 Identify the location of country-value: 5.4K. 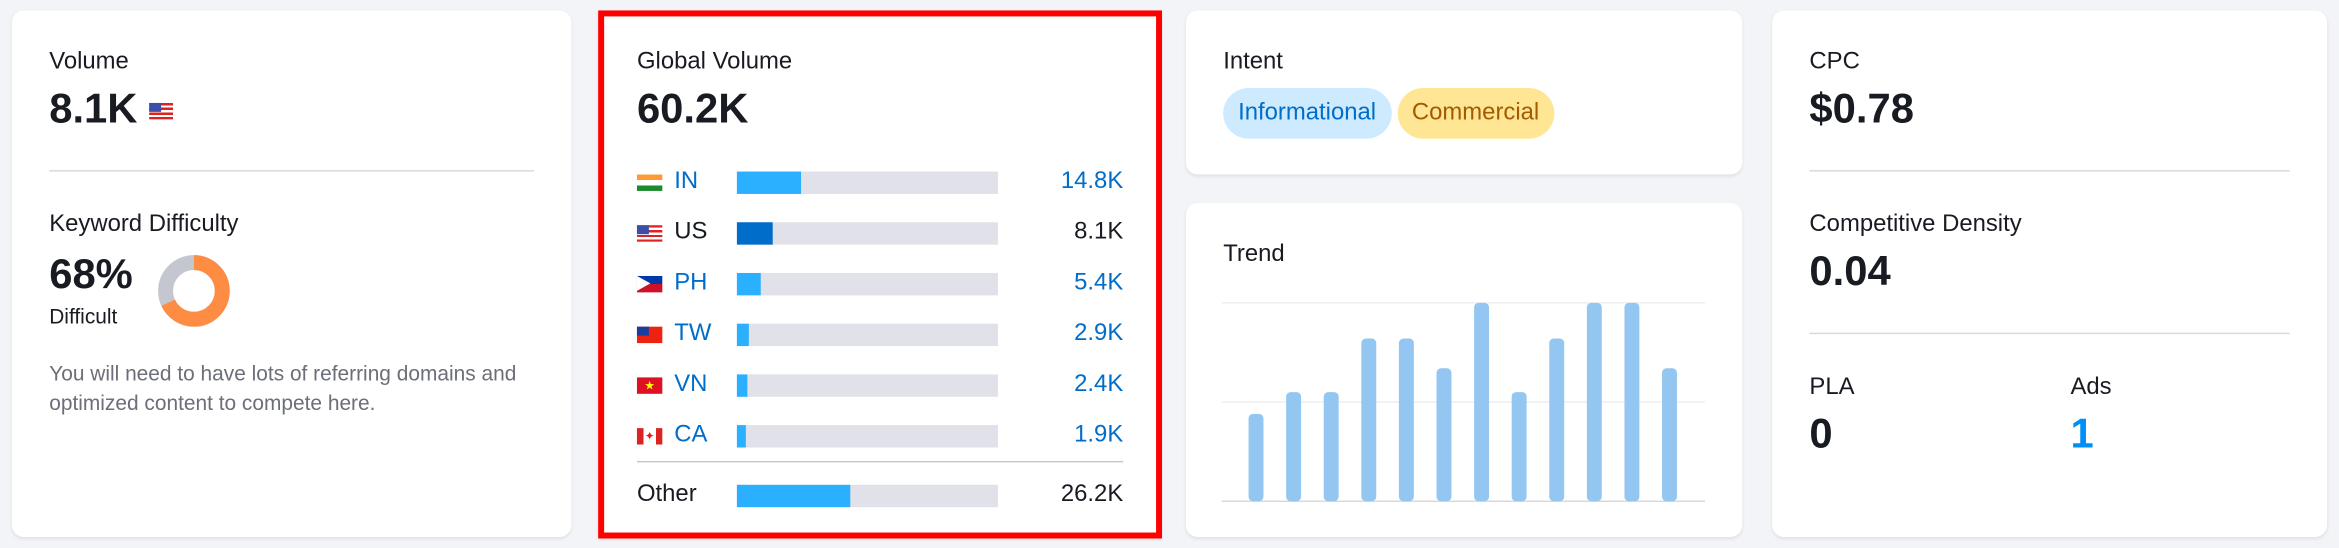
(1099, 282).